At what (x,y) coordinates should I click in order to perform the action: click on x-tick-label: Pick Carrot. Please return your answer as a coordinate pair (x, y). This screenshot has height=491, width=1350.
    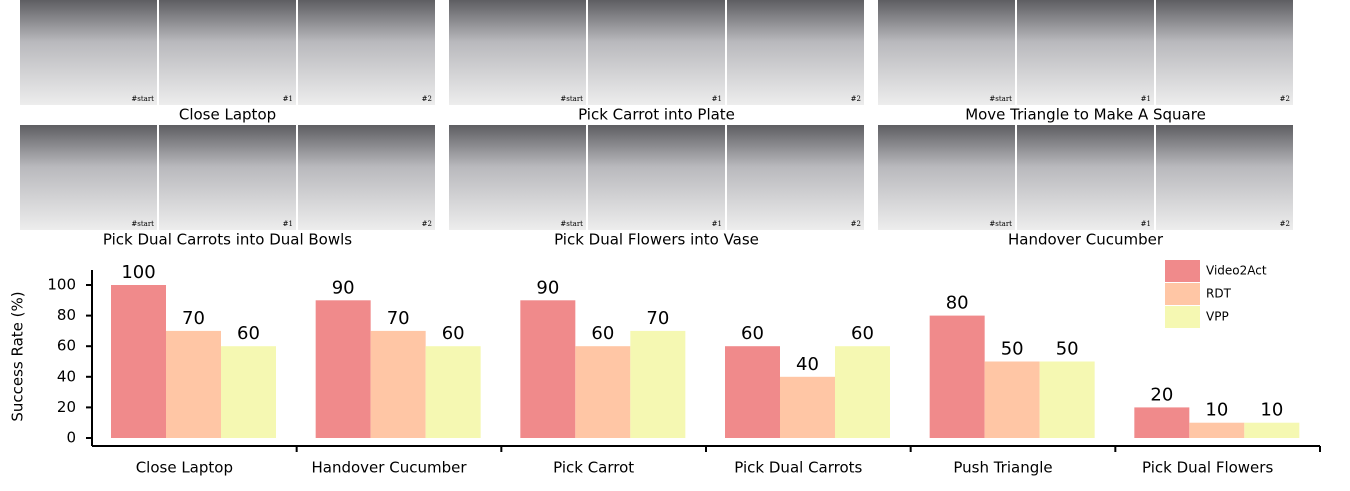
    Looking at the image, I should click on (593, 468).